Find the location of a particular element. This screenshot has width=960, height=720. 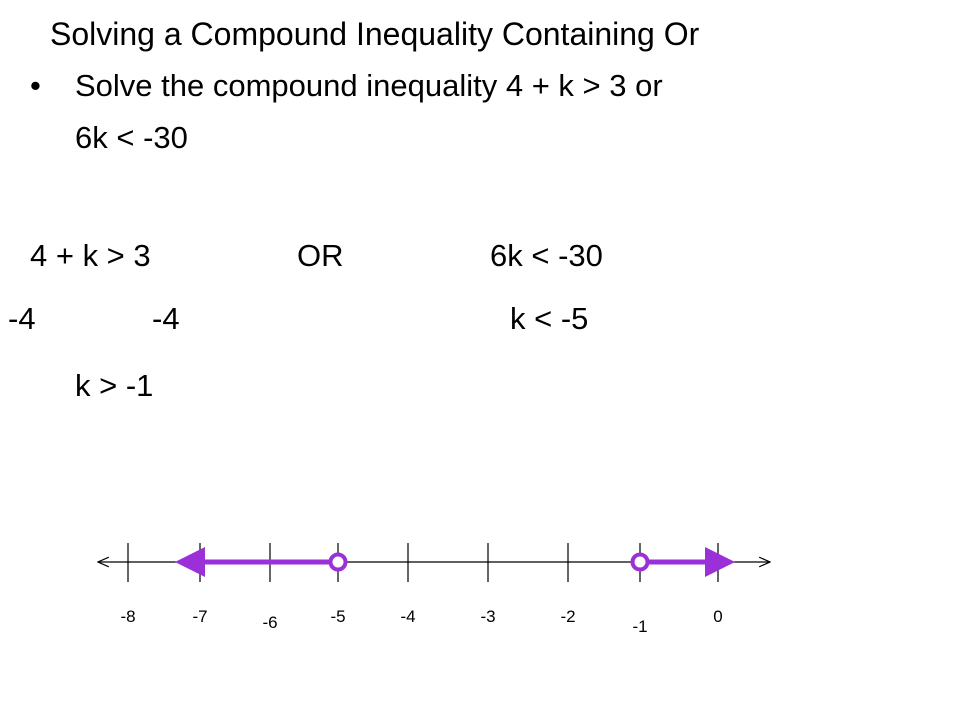

tick-label: -7 is located at coordinates (199, 616).